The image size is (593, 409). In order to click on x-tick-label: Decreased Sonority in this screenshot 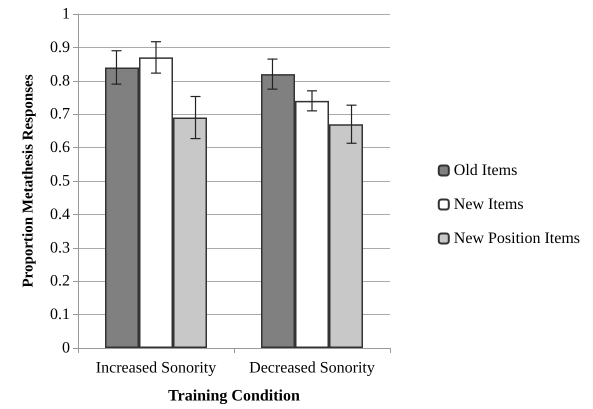, I will do `click(312, 368)`.